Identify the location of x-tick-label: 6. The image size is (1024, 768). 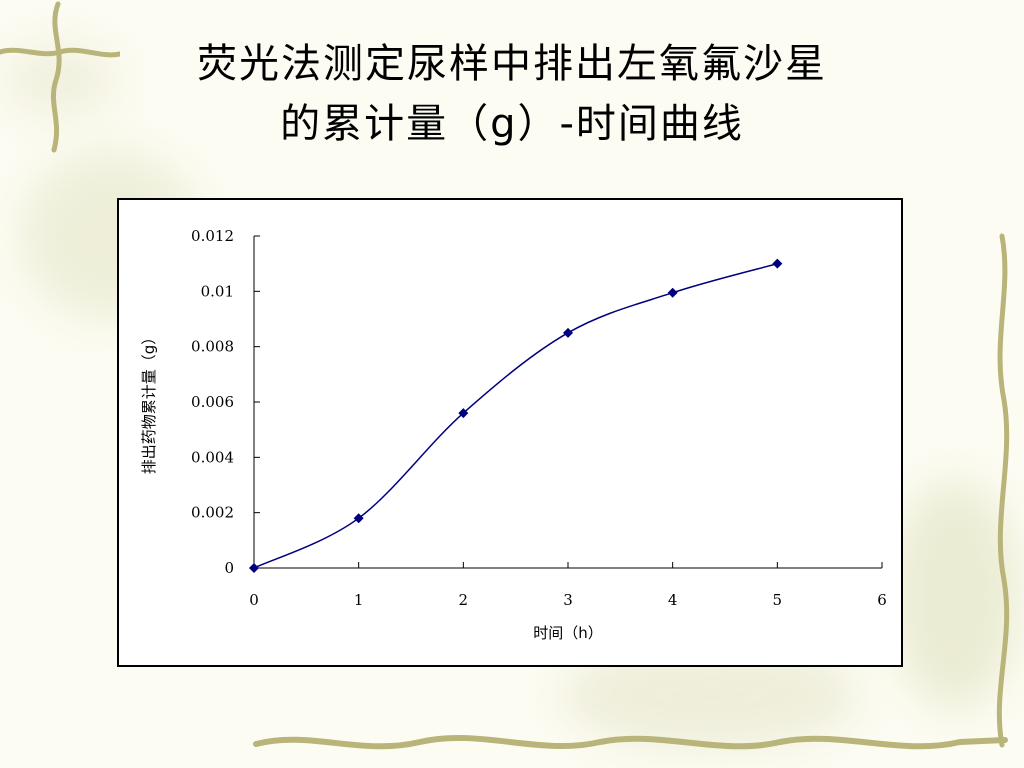
(882, 600).